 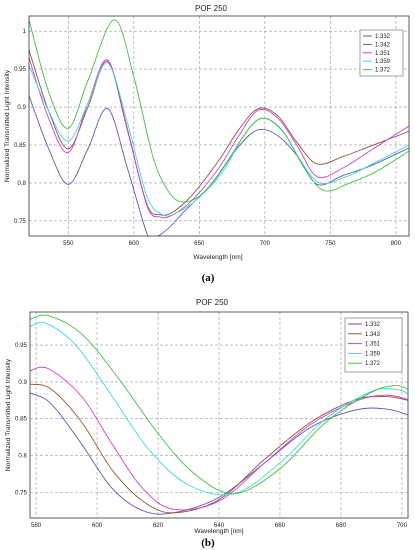 I want to click on chart-a-legend-label: 1.372, so click(x=383, y=71).